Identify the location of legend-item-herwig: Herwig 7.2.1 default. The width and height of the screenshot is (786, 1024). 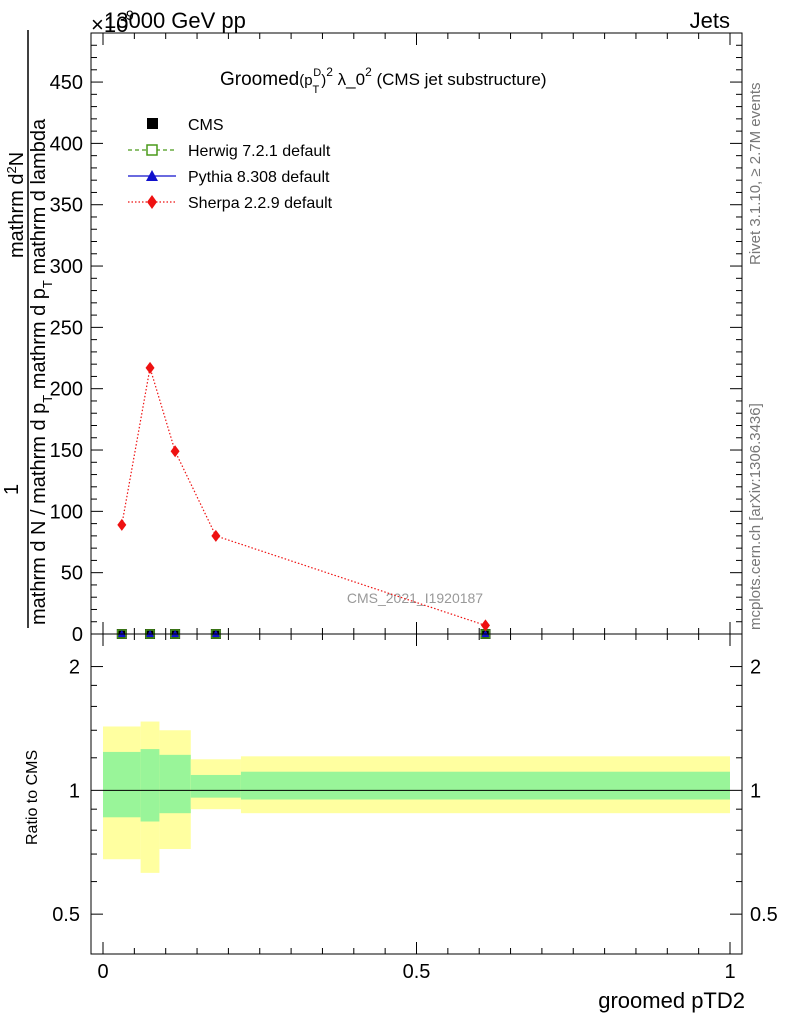
(229, 151).